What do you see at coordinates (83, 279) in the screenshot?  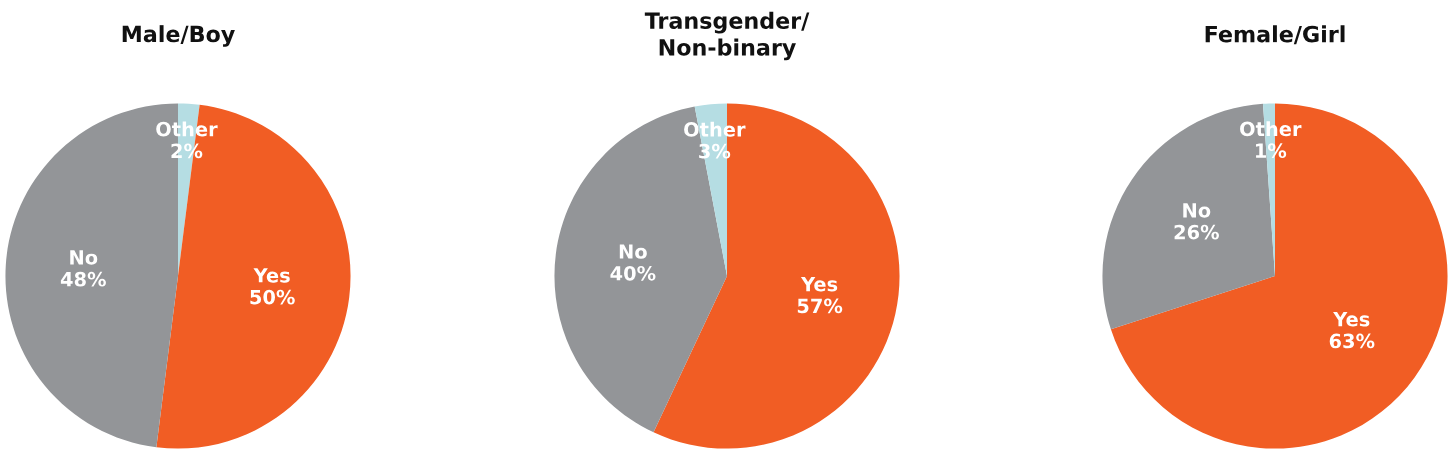 I see `data-label: 48%` at bounding box center [83, 279].